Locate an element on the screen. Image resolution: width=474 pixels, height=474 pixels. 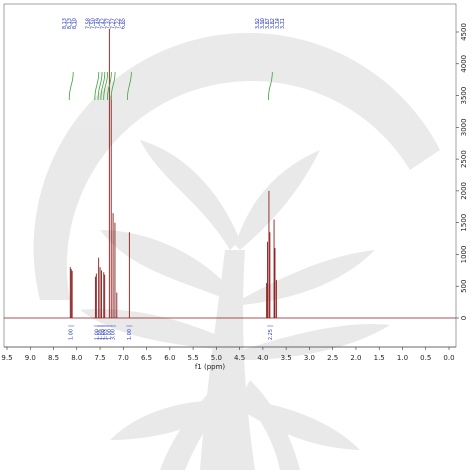
x-tick-label: 4.0 is located at coordinates (262, 358).